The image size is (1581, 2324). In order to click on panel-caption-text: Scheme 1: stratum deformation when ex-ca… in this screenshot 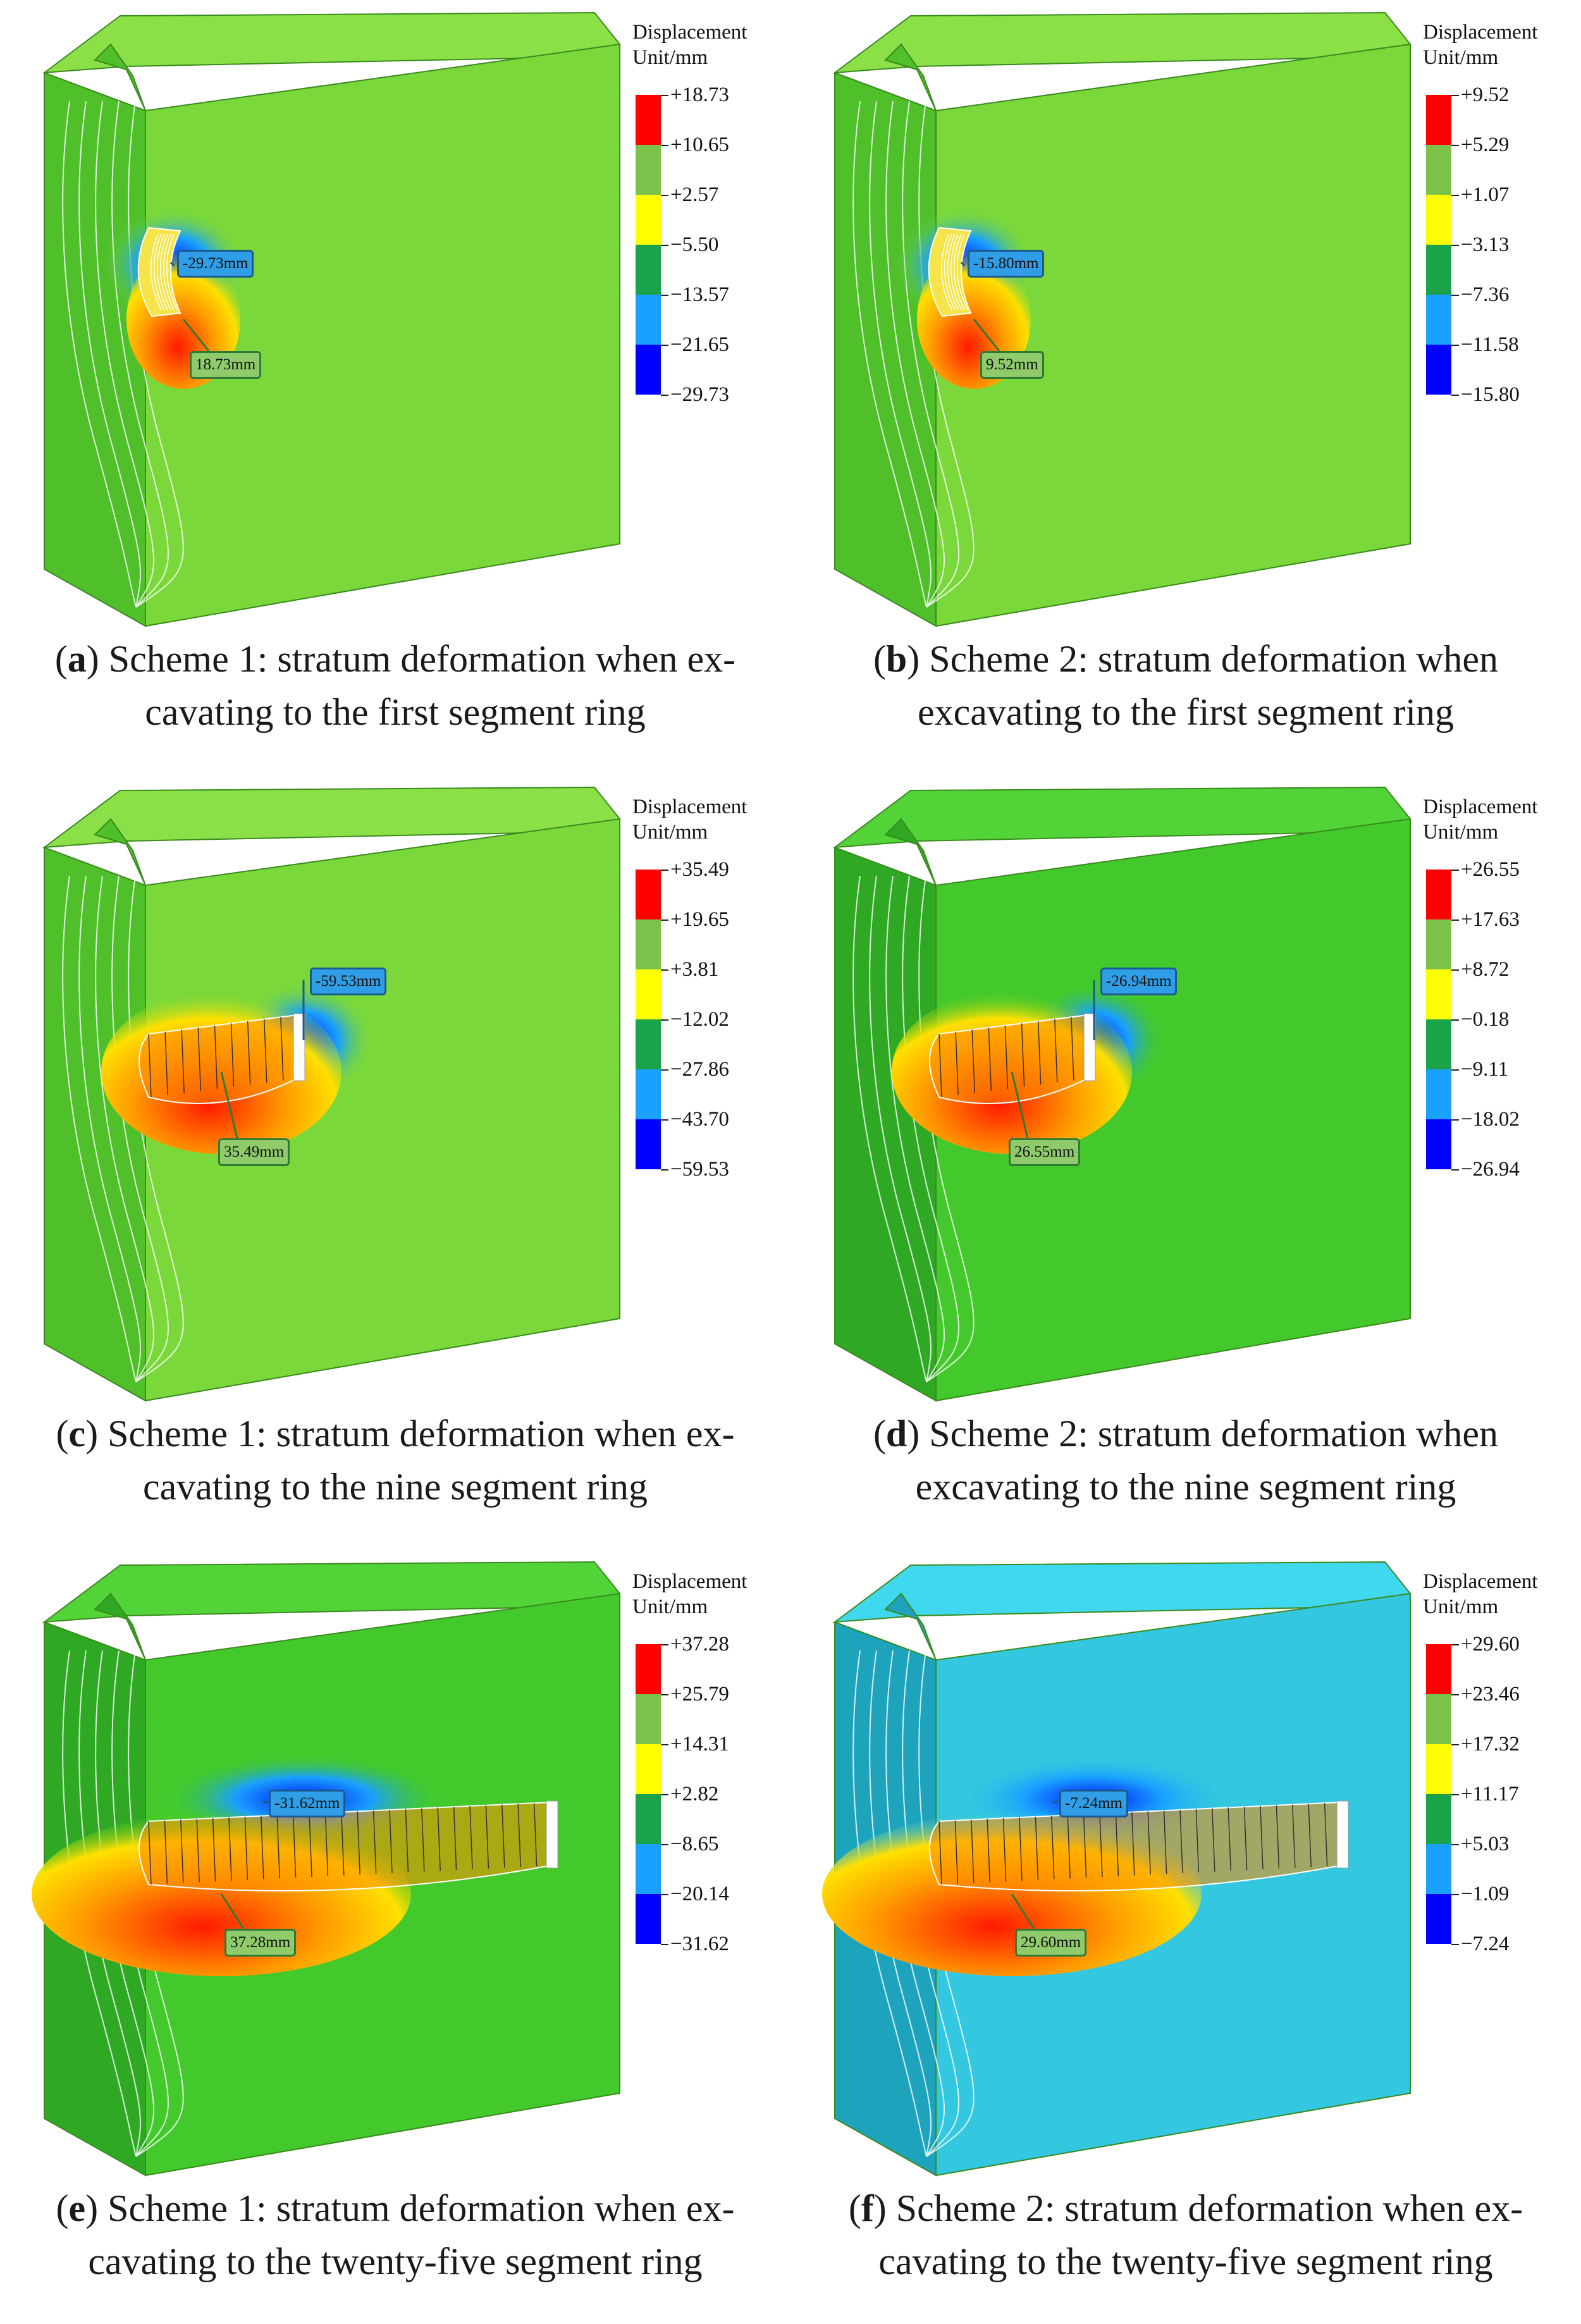, I will do `click(416, 1460)`.